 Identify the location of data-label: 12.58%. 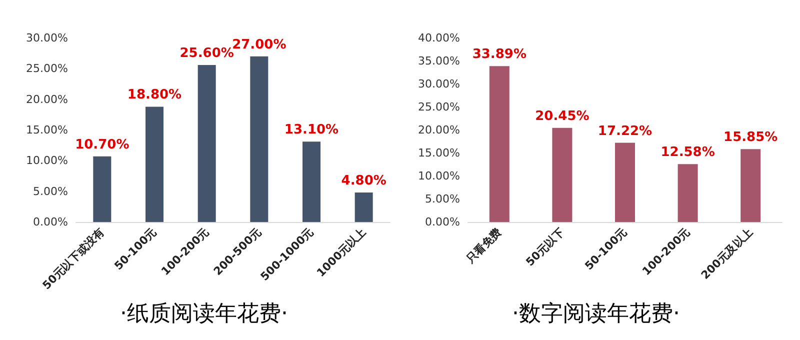
(687, 152).